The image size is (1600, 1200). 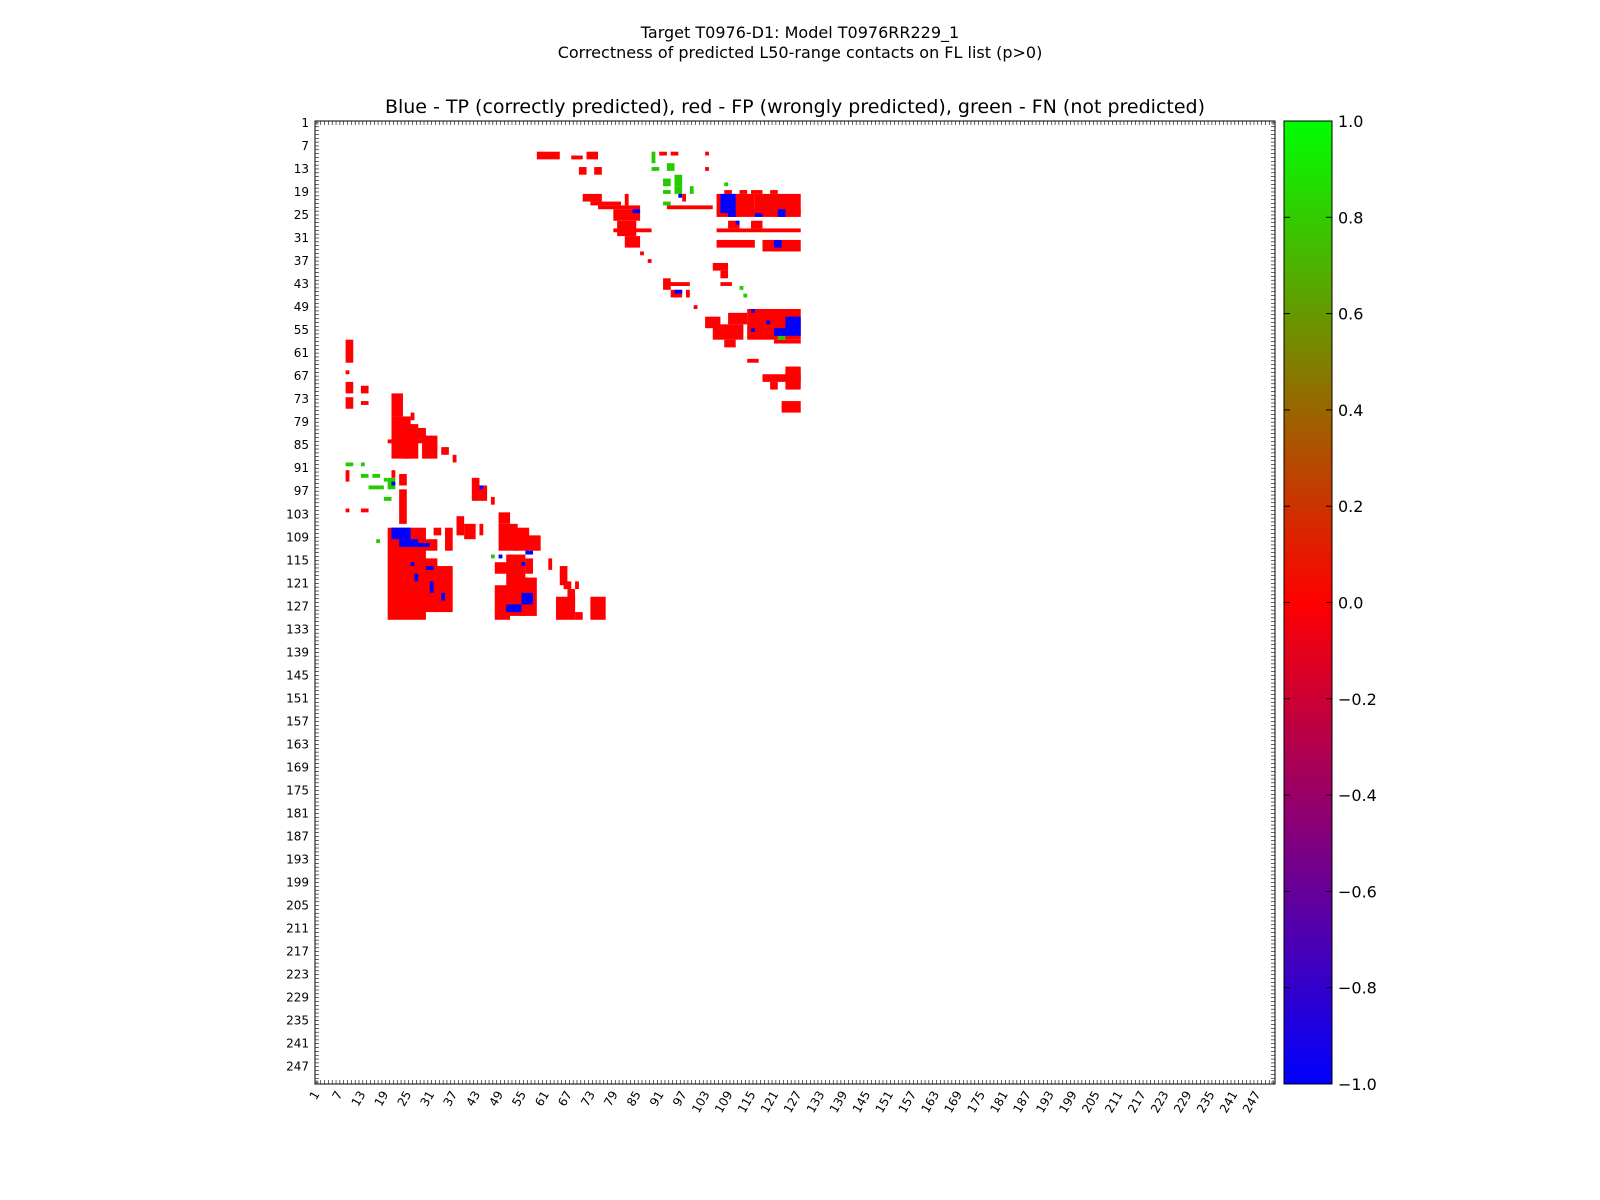 I want to click on y-tick-label: 193, so click(x=297, y=860).